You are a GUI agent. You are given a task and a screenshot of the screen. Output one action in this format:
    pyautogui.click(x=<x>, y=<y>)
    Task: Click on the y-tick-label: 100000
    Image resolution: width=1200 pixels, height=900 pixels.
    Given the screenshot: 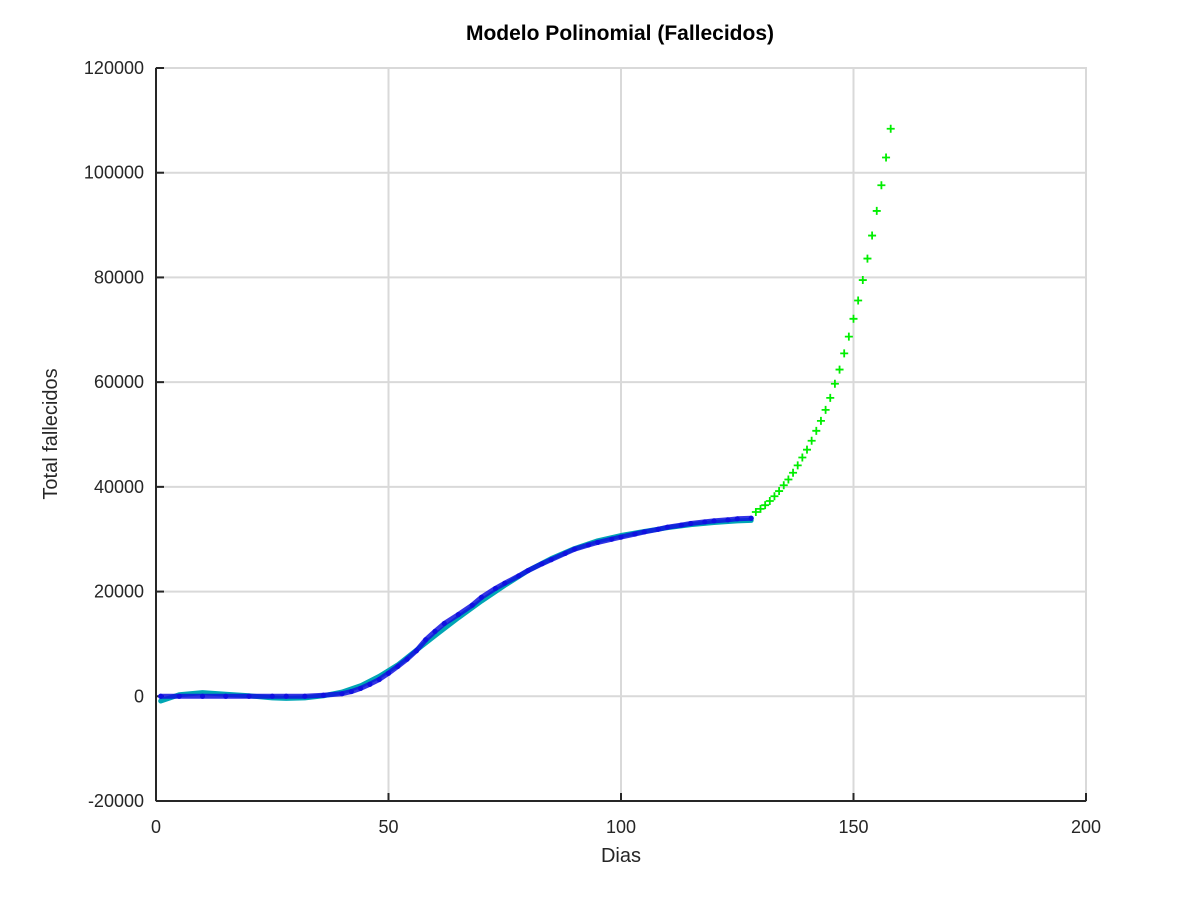 What is the action you would take?
    pyautogui.click(x=114, y=173)
    